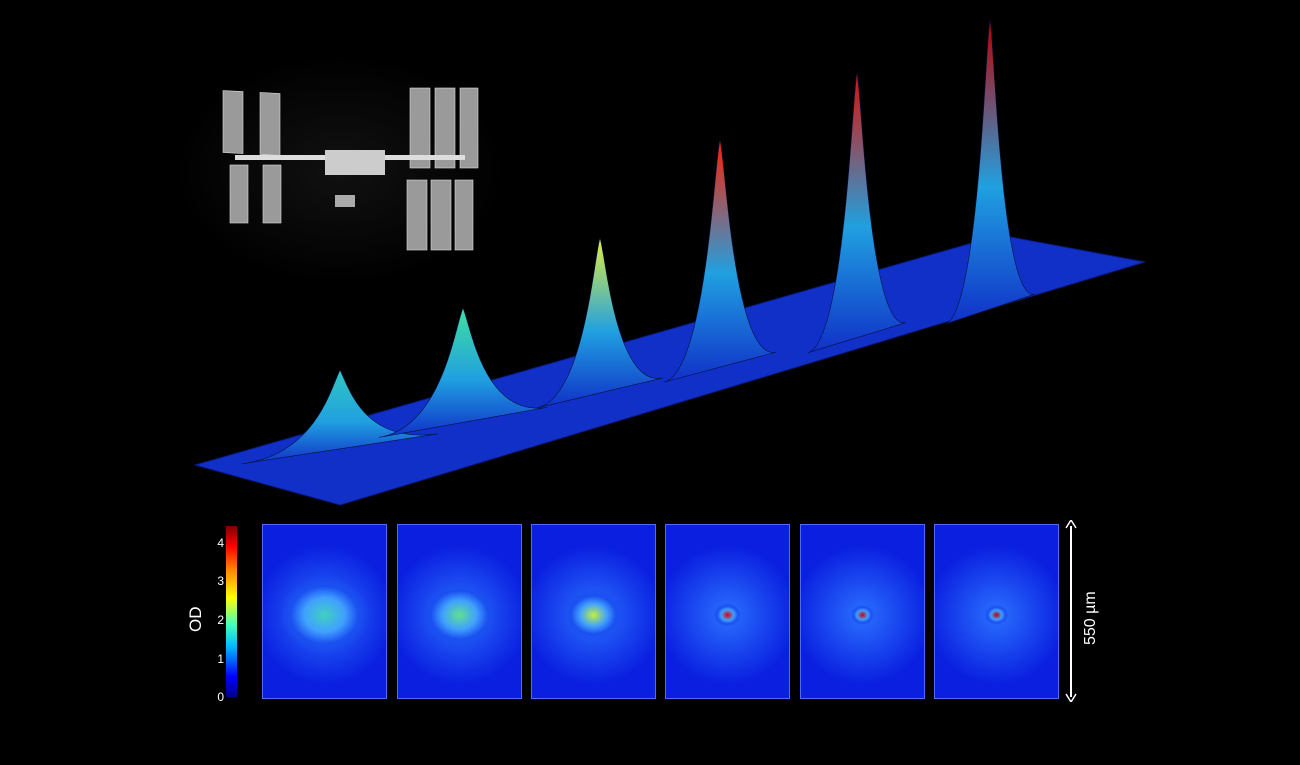 Image resolution: width=1300 pixels, height=765 pixels. I want to click on iss-image, so click(340, 170).